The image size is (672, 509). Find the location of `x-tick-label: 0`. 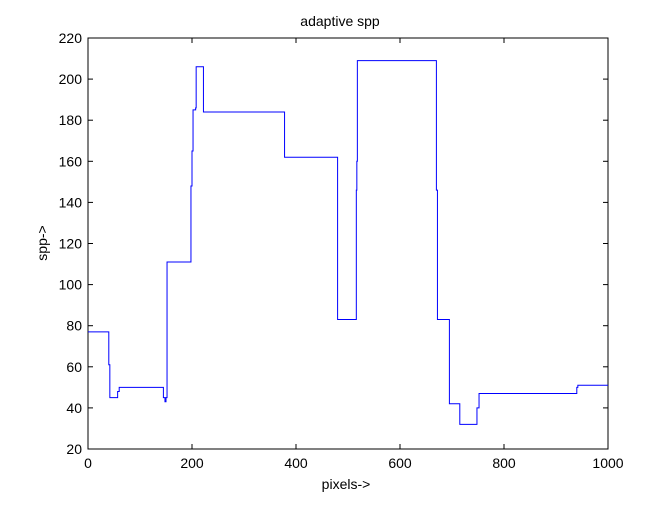

x-tick-label: 0 is located at coordinates (88, 463).